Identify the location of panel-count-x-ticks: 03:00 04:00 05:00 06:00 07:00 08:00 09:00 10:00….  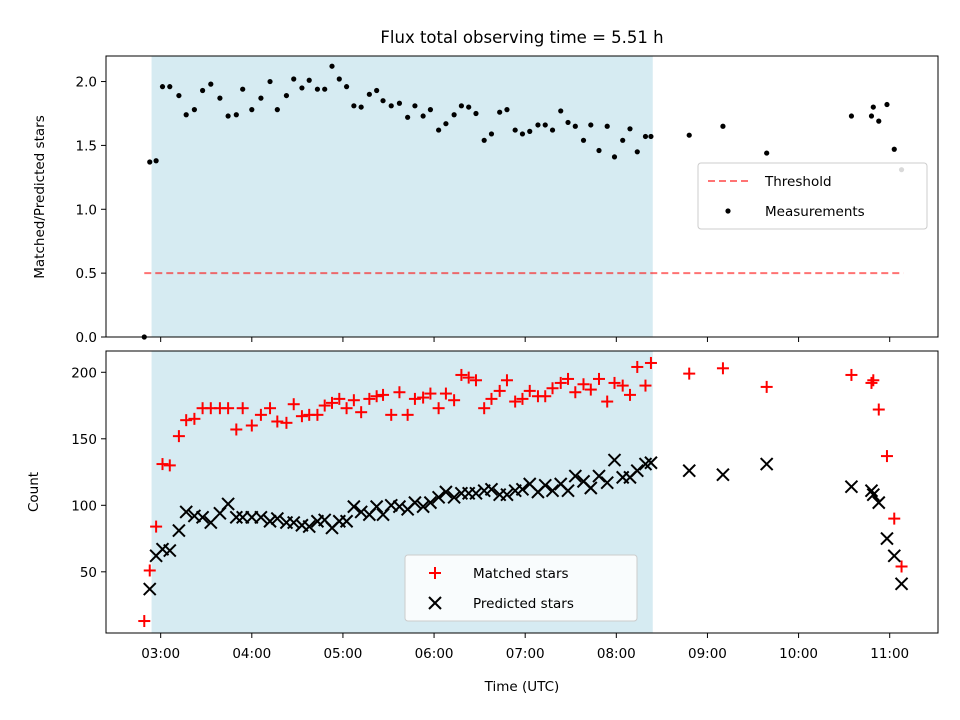
(525, 647).